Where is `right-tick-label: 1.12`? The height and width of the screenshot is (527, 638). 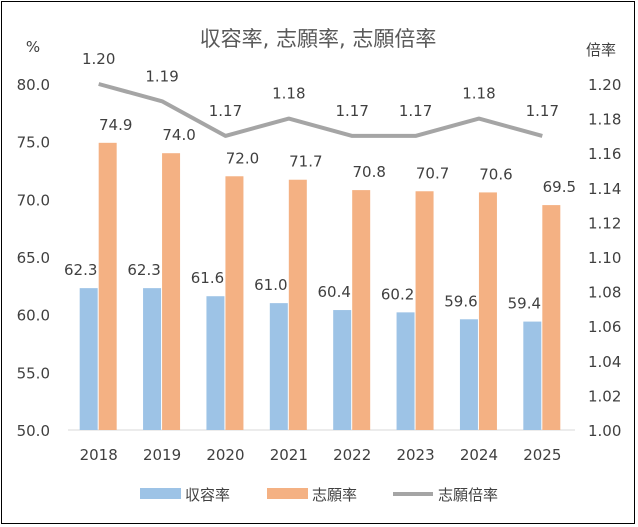
right-tick-label: 1.12 is located at coordinates (604, 223).